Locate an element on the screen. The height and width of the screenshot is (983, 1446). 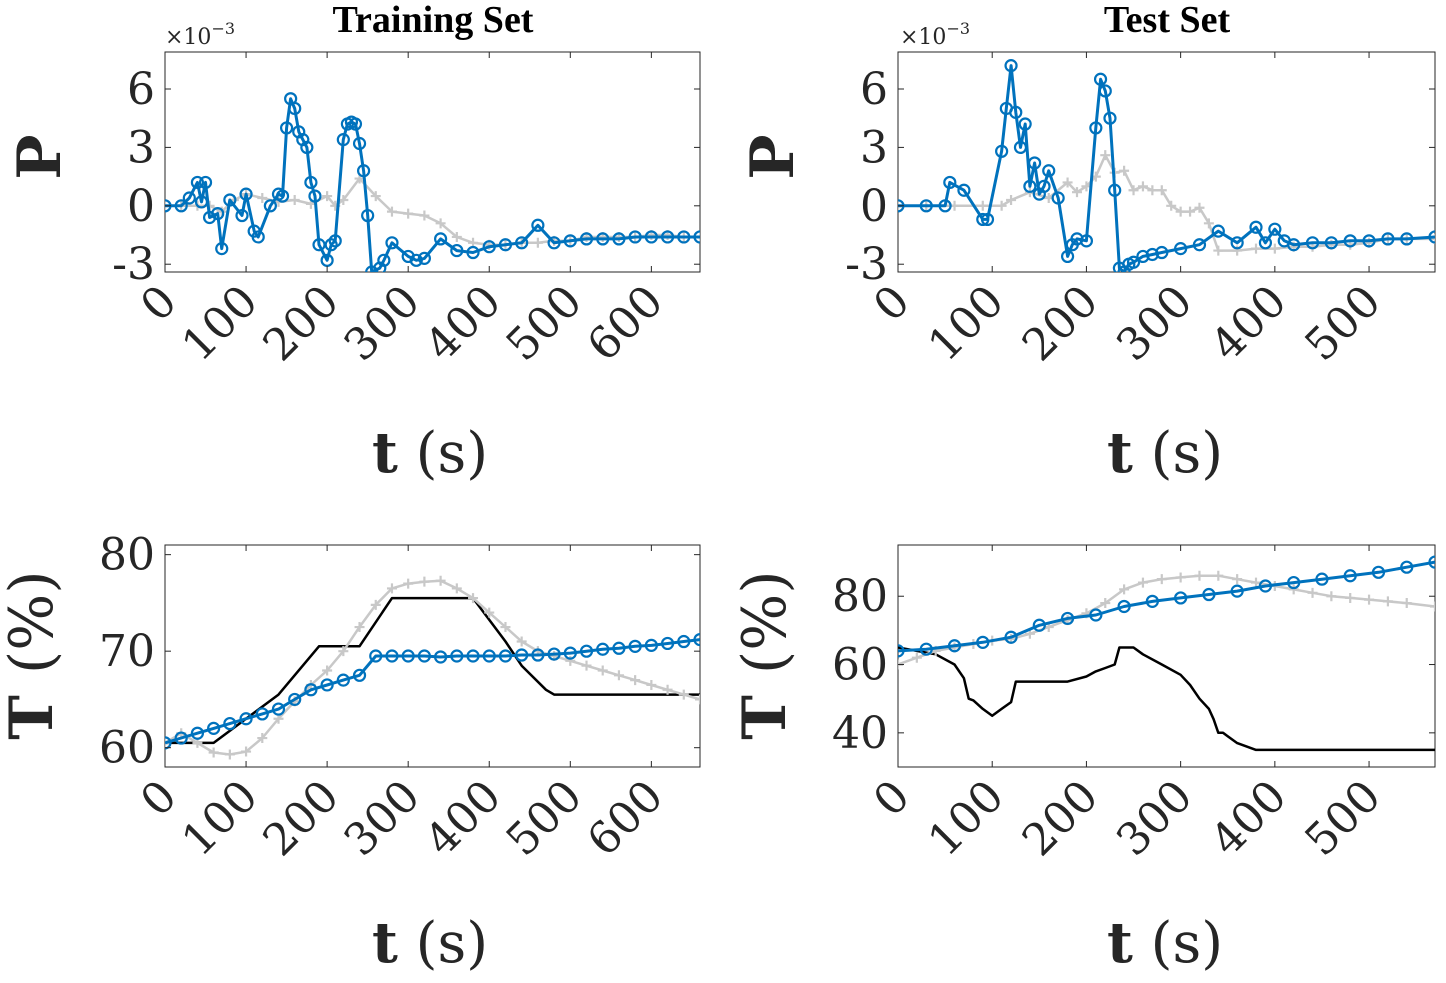
exponent-power: −3 is located at coordinates (223, 28).